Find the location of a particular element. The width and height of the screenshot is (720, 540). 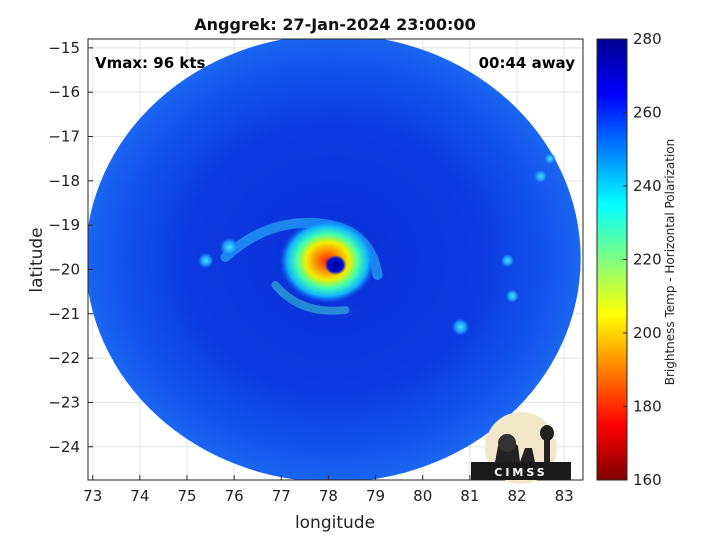

x-tick-label: 79 is located at coordinates (375, 496).